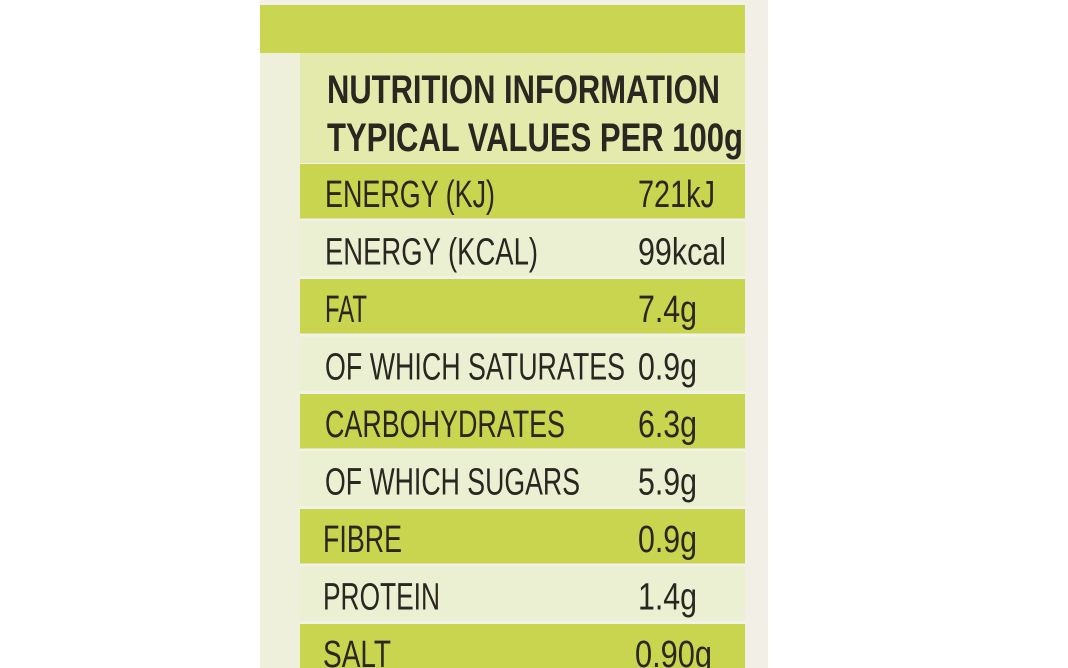  What do you see at coordinates (381, 598) in the screenshot?
I see `nutrient-label: PROTEIN` at bounding box center [381, 598].